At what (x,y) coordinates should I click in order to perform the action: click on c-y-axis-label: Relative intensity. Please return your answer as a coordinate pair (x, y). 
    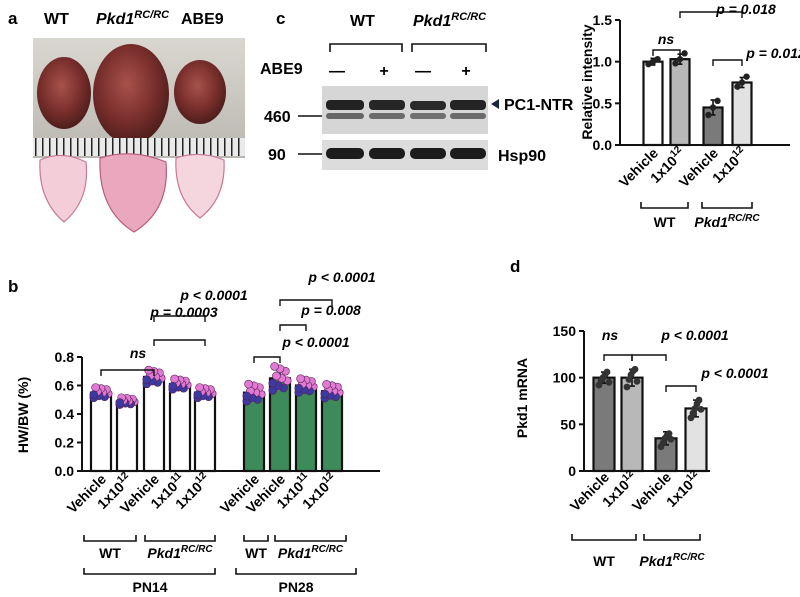
    Looking at the image, I should click on (587, 81).